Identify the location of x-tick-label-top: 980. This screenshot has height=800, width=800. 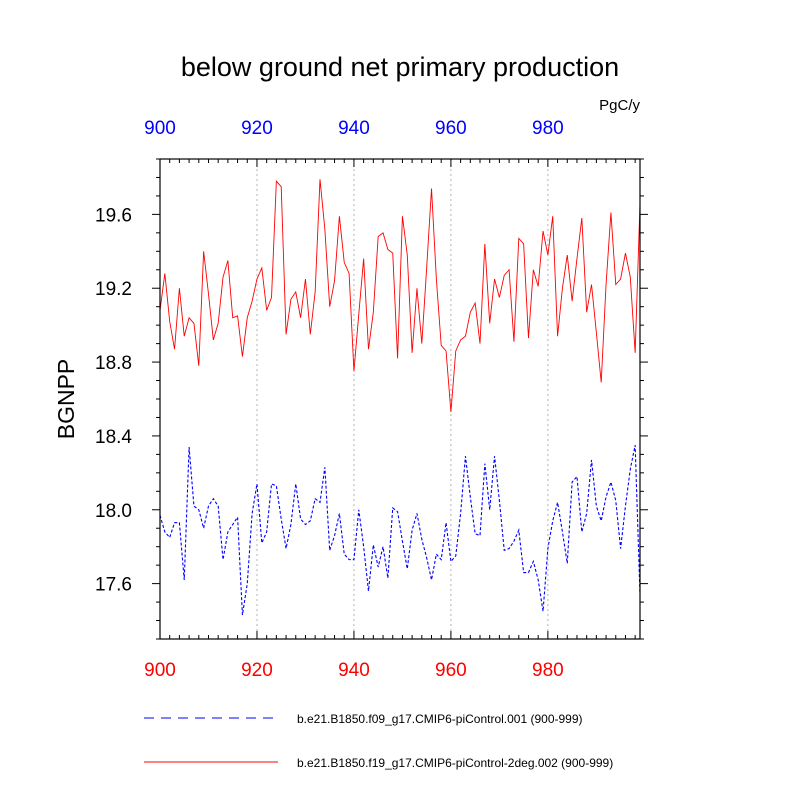
(548, 128).